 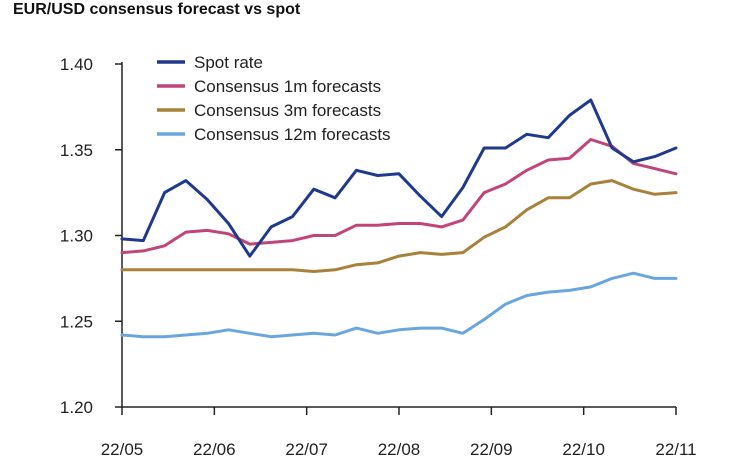 I want to click on x-tick-label: 22/05, so click(x=122, y=449).